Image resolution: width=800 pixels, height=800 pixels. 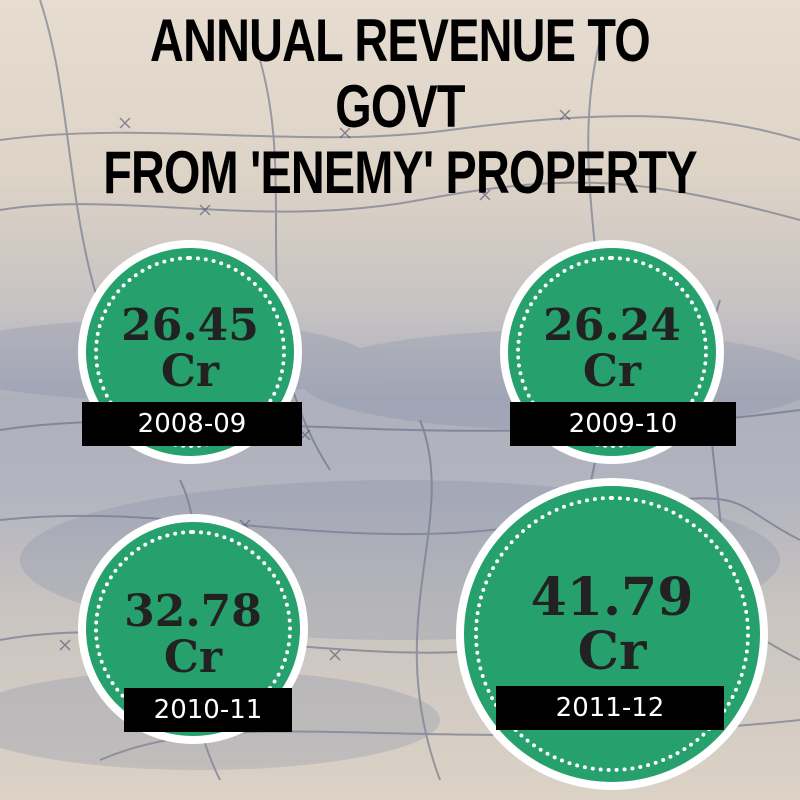 What do you see at coordinates (192, 424) in the screenshot?
I see `year-label-2008-09: 2008-09` at bounding box center [192, 424].